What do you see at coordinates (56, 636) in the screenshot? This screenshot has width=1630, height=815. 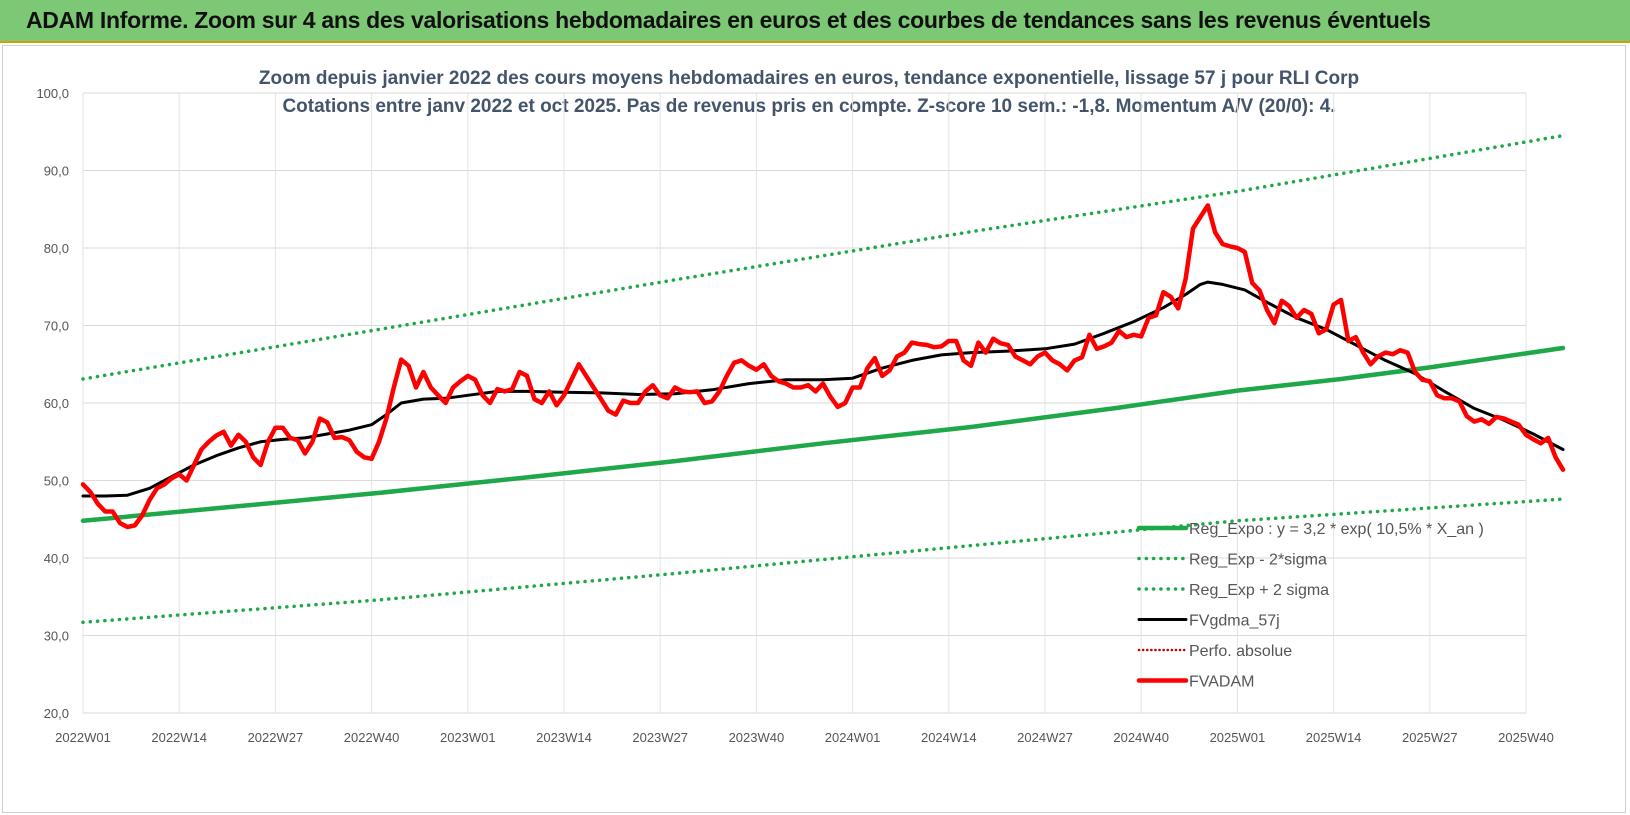 I see `y-tick-label: 30,0` at bounding box center [56, 636].